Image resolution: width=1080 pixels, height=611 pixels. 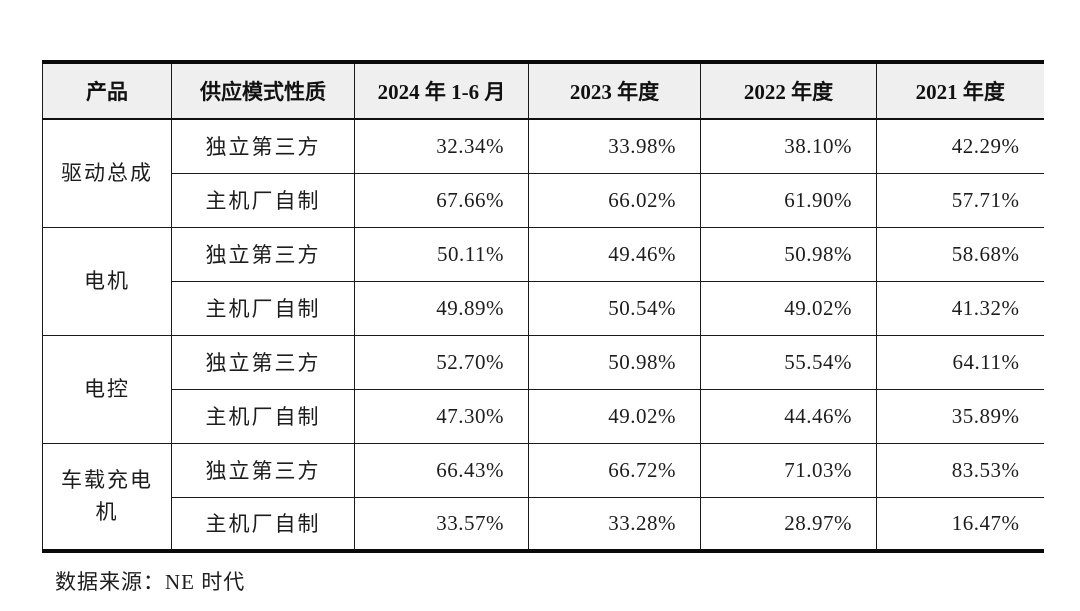 What do you see at coordinates (107, 173) in the screenshot?
I see `product-cell: 驱动总成` at bounding box center [107, 173].